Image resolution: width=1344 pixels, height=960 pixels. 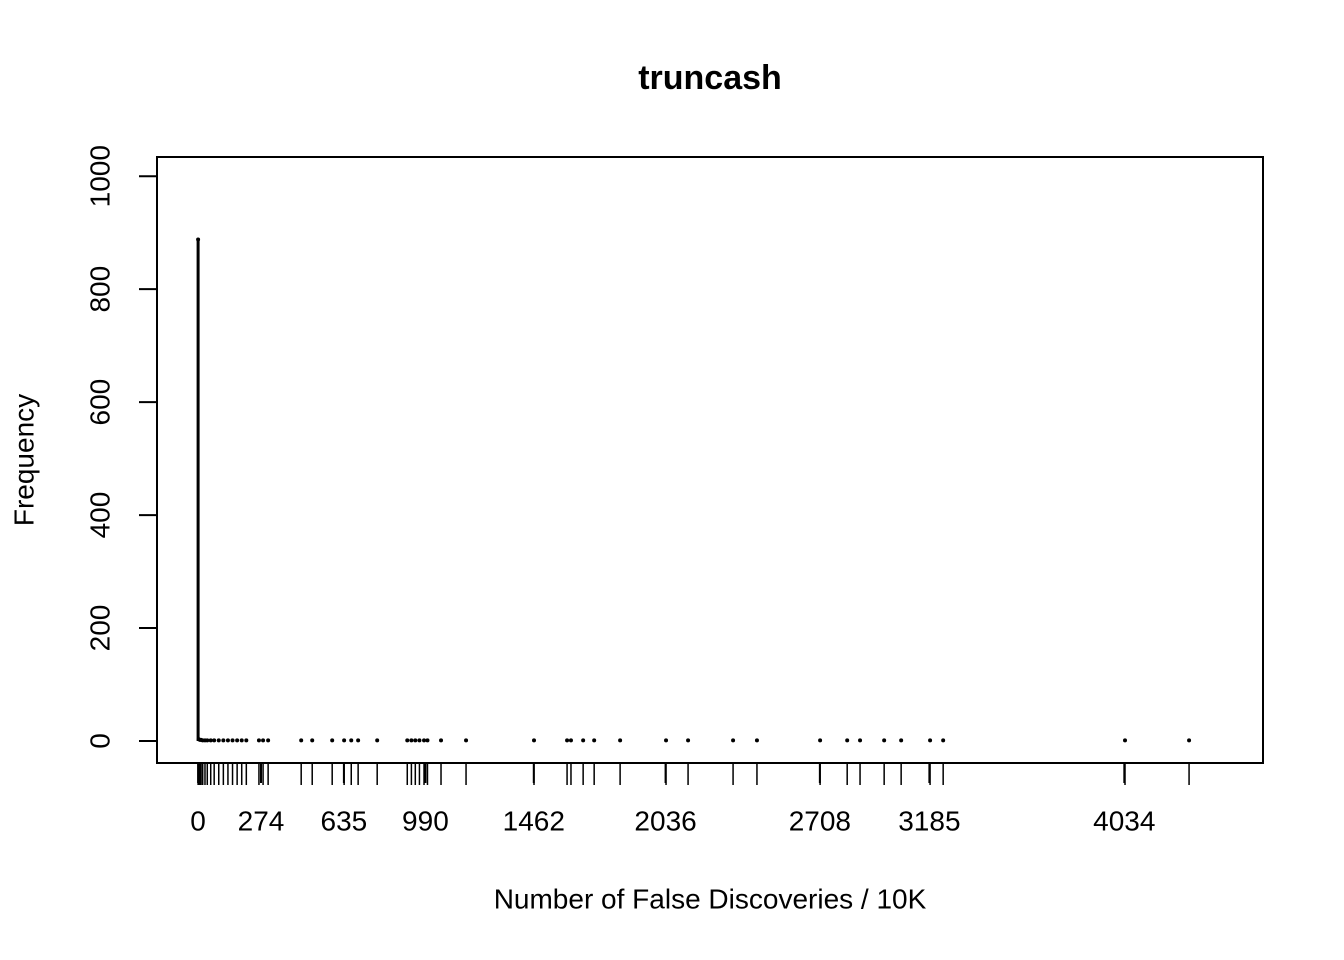 I want to click on x-tick-label: 1462, so click(x=534, y=820).